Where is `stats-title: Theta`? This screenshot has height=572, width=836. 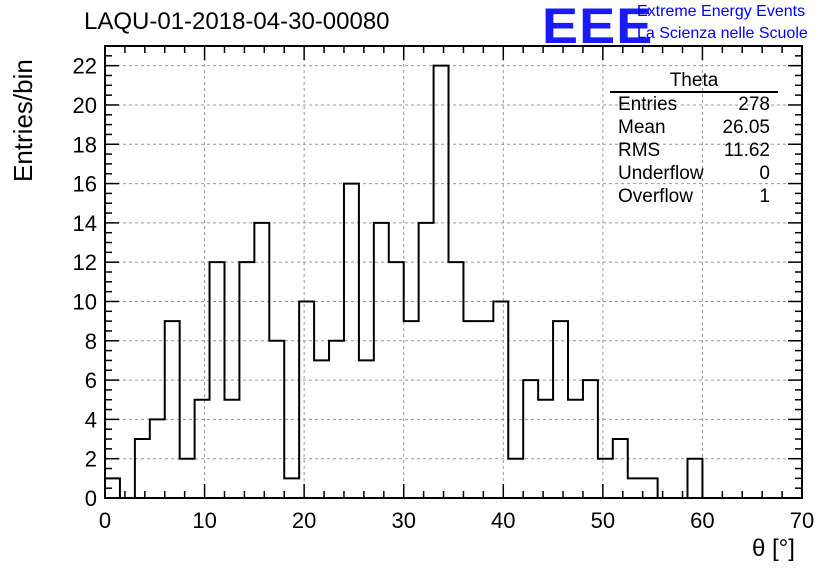
stats-title: Theta is located at coordinates (694, 81).